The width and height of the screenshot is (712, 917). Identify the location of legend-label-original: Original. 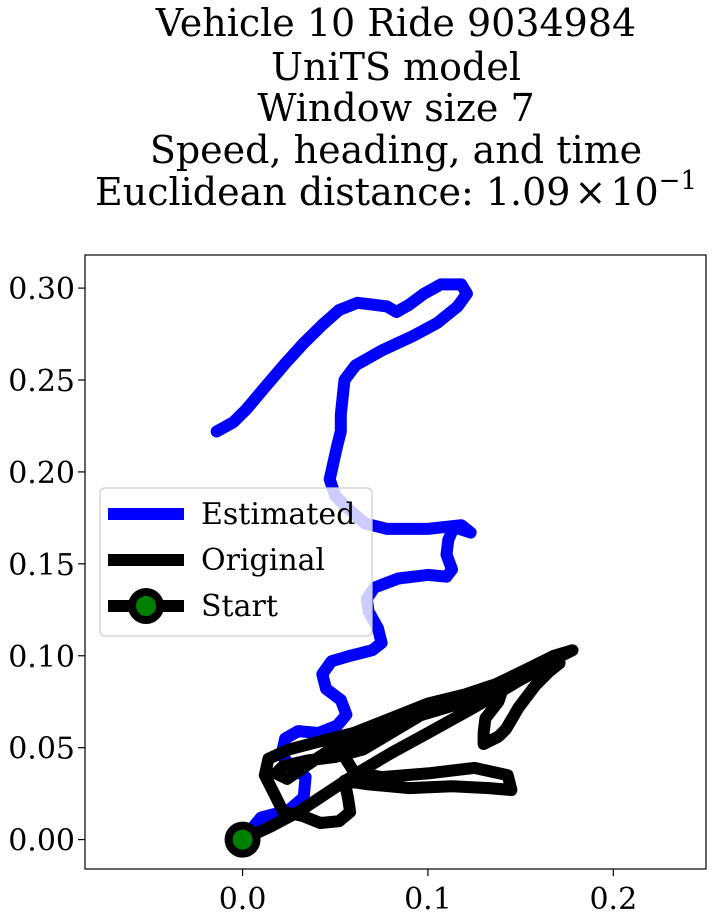
(263, 560).